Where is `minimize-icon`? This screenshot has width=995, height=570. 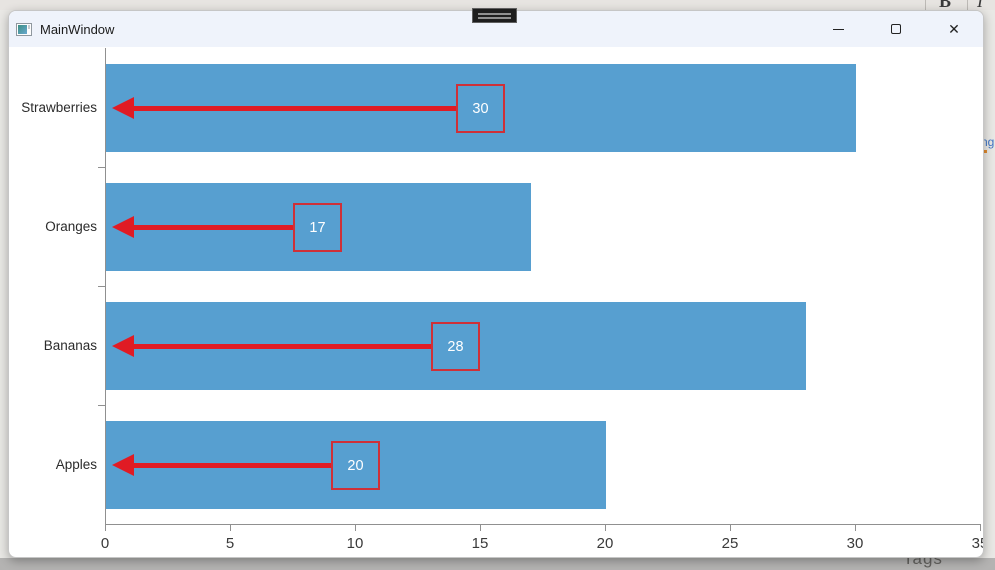
minimize-icon is located at coordinates (838, 29).